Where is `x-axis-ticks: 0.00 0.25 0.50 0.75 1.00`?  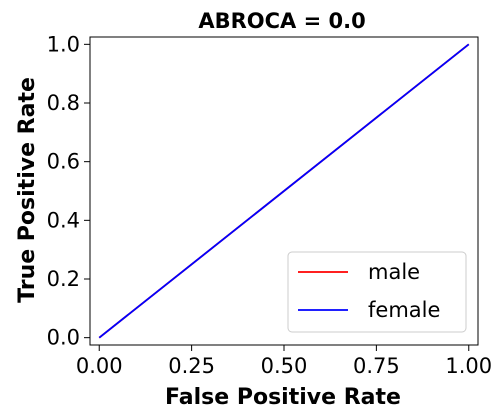 x-axis-ticks: 0.00 0.25 0.50 0.75 1.00 is located at coordinates (284, 361).